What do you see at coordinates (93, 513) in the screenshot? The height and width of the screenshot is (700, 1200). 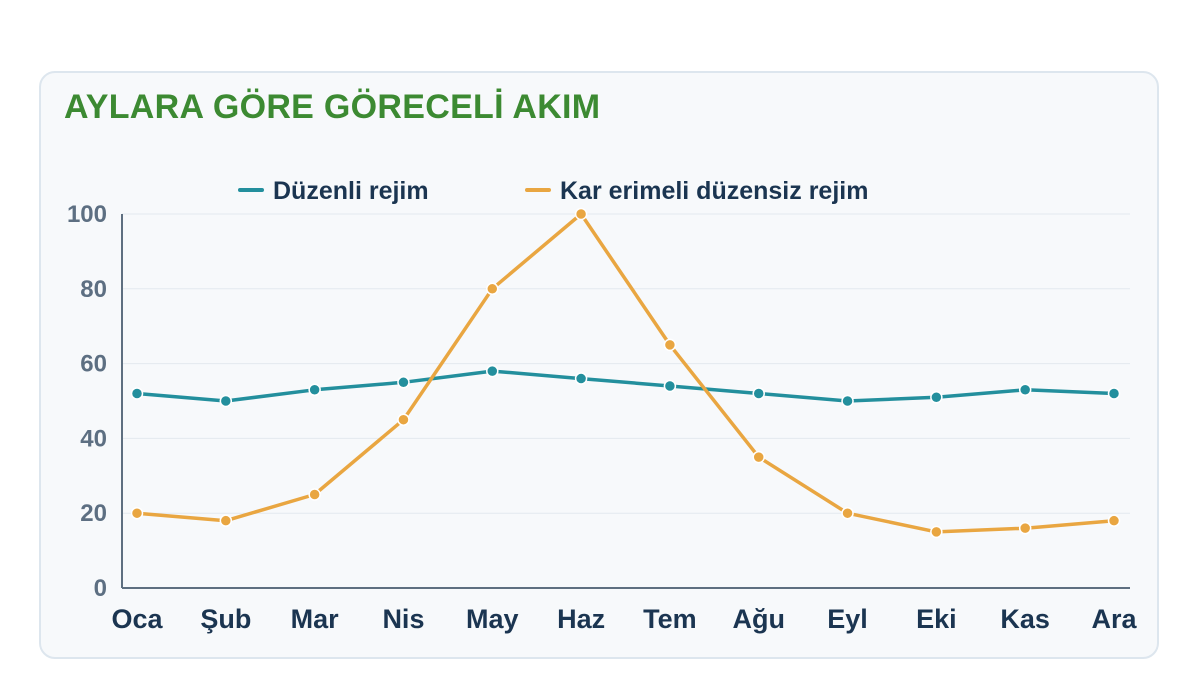 I see `y-tick-label: 20` at bounding box center [93, 513].